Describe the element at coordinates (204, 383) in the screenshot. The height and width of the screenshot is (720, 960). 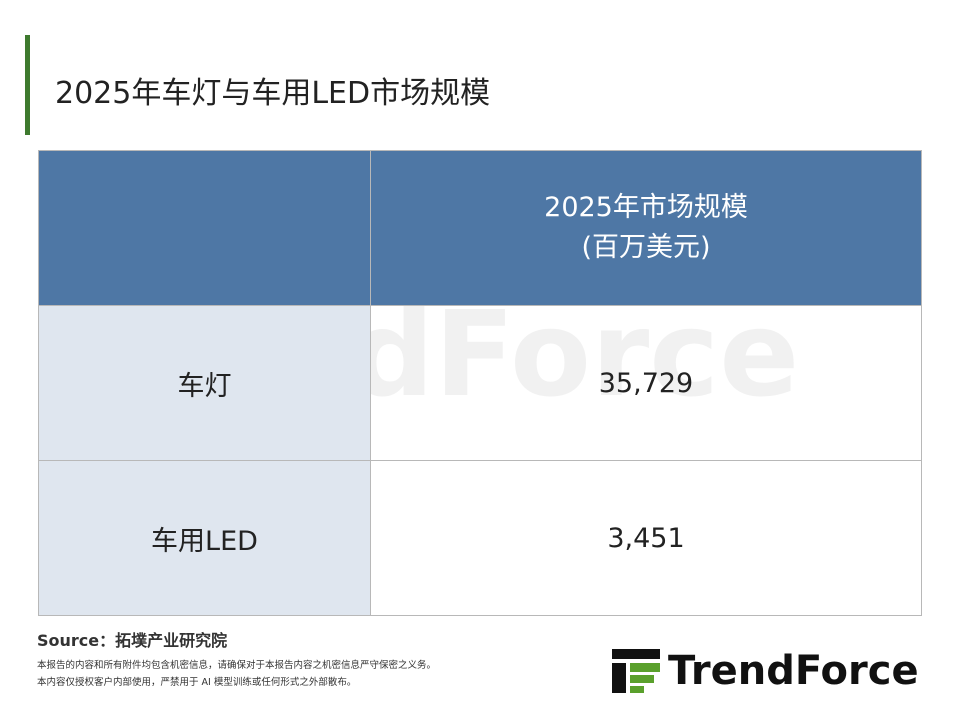
I see `row-label: 车灯` at that location.